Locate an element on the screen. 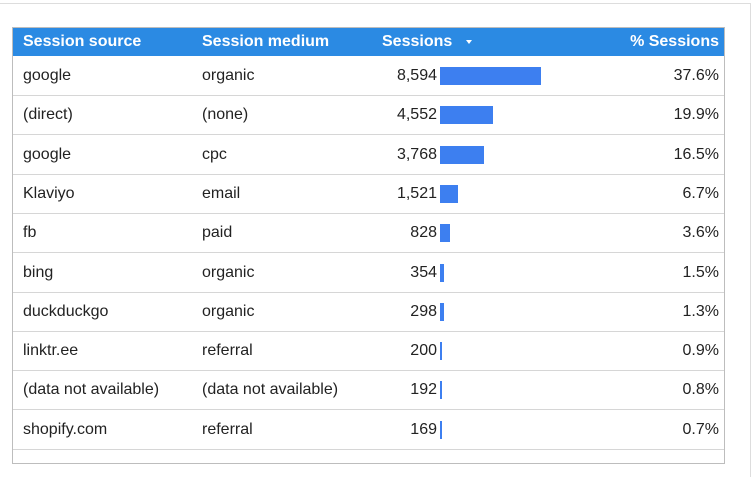 Image resolution: width=752 pixels, height=478 pixels. percent-sessions: 1.3% is located at coordinates (700, 311).